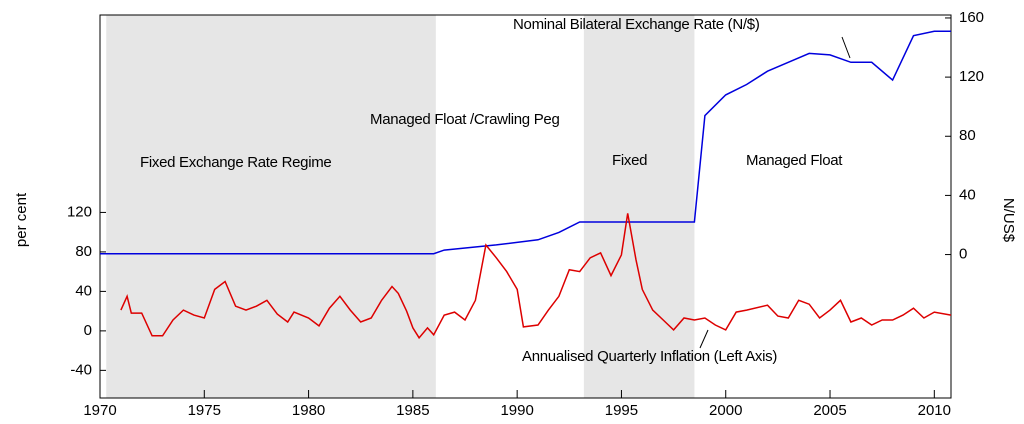  Describe the element at coordinates (516, 410) in the screenshot. I see `x-tick-label: 1990` at that location.